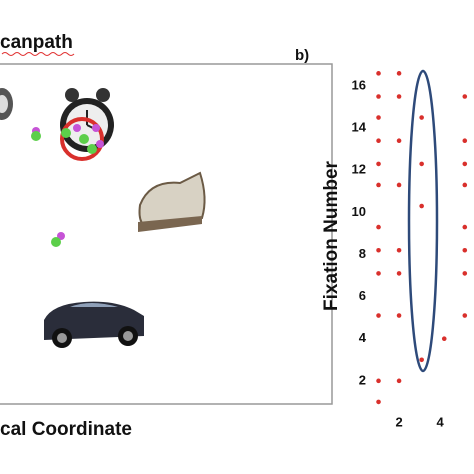 The image size is (474, 474). I want to click on spell-underline, so click(38, 54).